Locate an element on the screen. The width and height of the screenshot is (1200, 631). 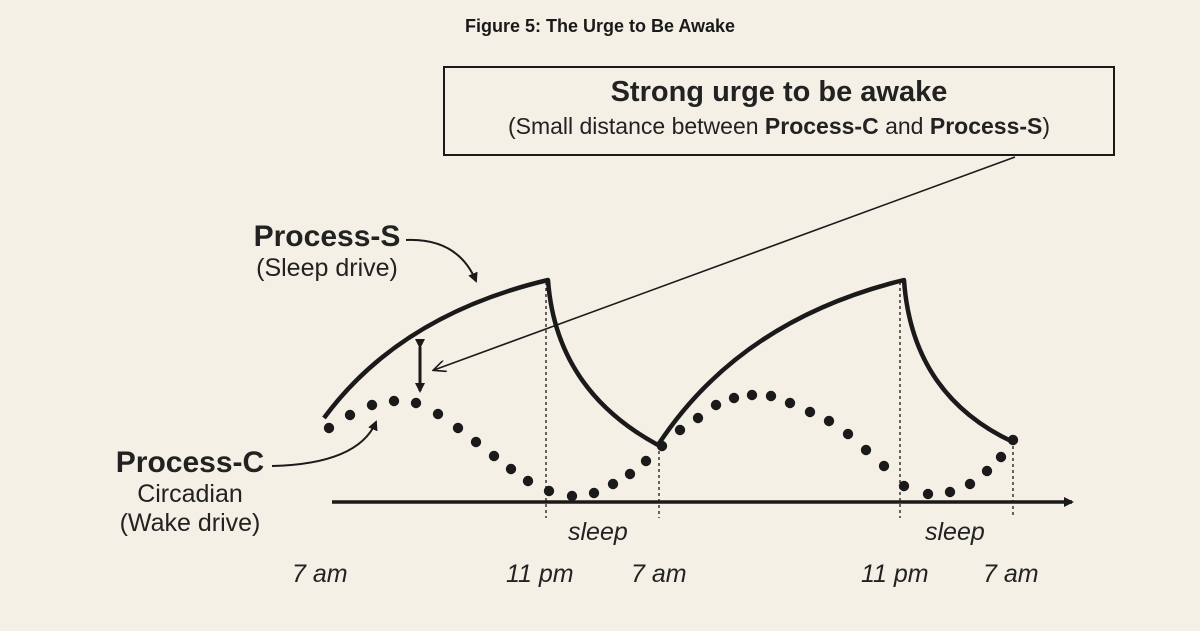
process-c-subtitle-2: (Wake drive) is located at coordinates (190, 523).